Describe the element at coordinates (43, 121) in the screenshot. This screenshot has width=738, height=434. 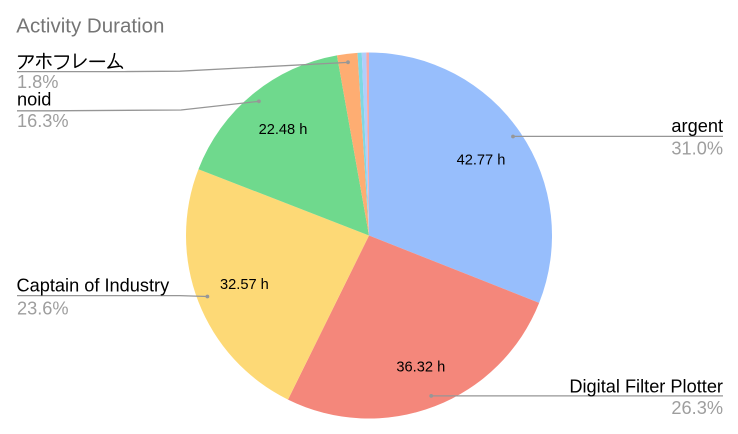
I see `svg-text: 16.3%` at that location.